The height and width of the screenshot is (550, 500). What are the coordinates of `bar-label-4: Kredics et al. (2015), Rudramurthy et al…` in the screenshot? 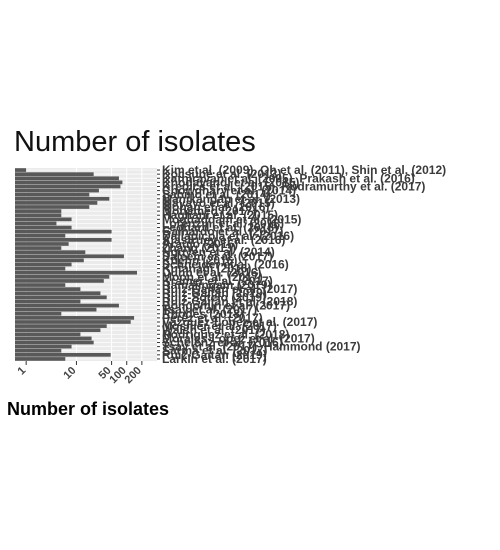 It's located at (293, 186).